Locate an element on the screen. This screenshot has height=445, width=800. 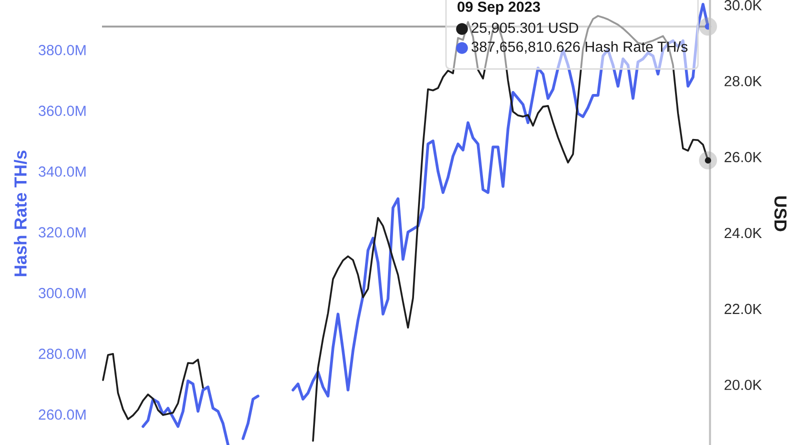
y2-tick-label: 30.0K is located at coordinates (743, 5).